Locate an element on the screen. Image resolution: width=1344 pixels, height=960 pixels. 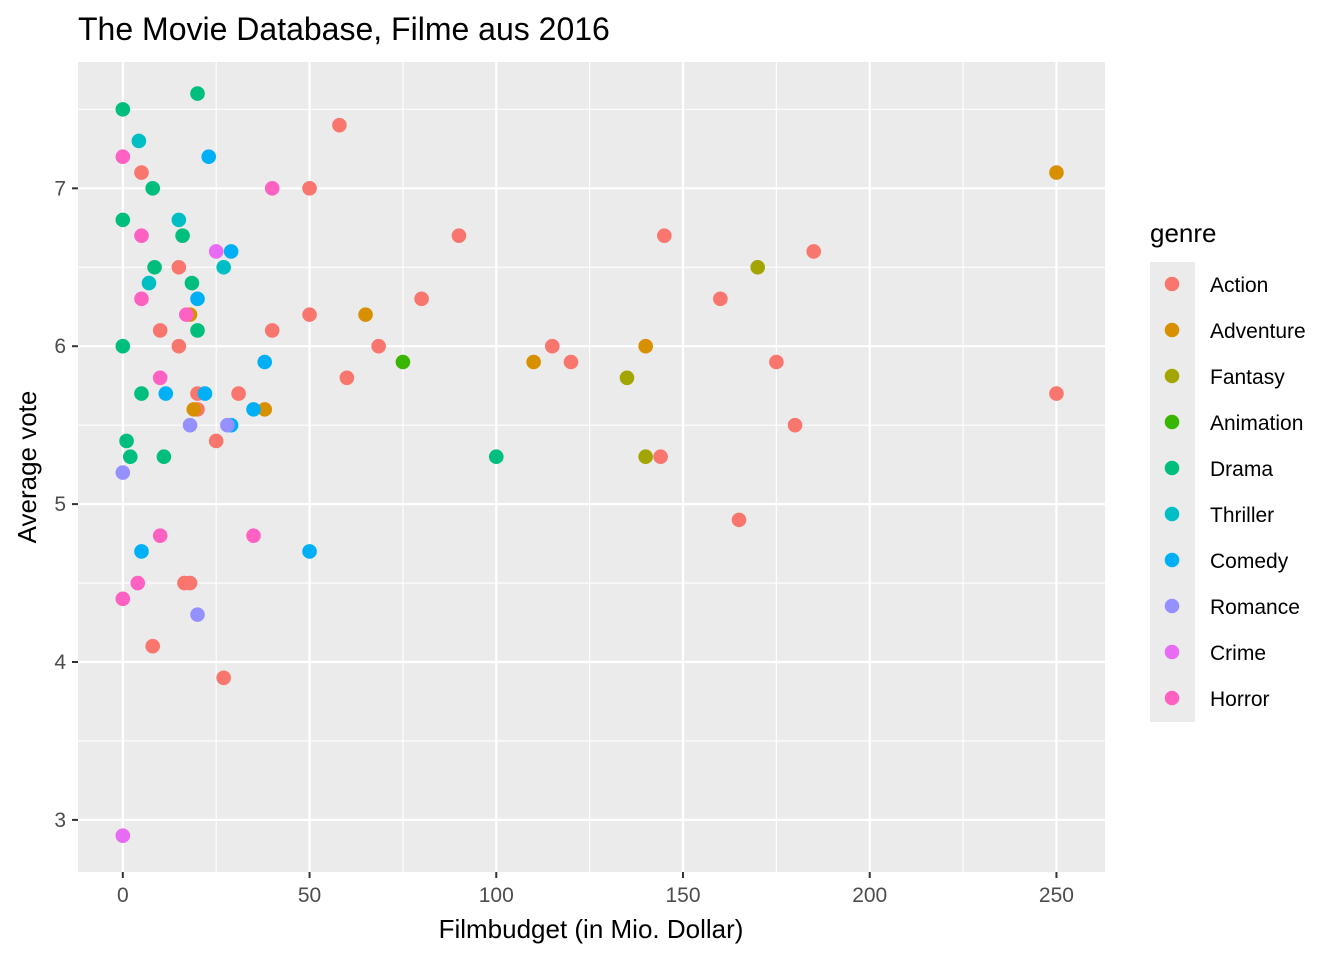
legend-title: genre is located at coordinates (1183, 233).